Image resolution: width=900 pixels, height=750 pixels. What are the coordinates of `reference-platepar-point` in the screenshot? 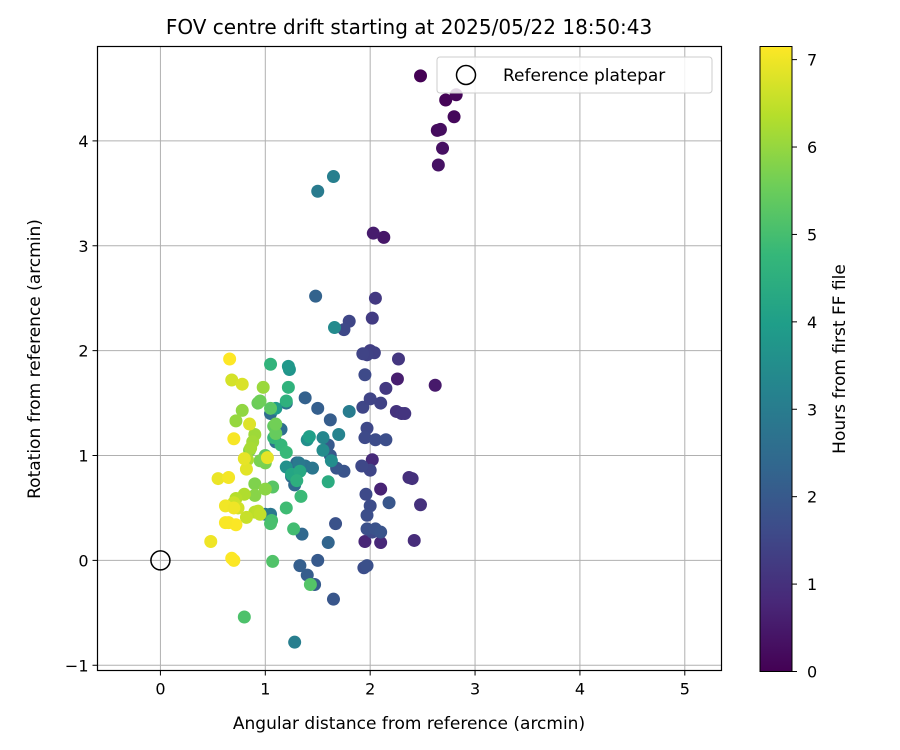 It's located at (160, 560).